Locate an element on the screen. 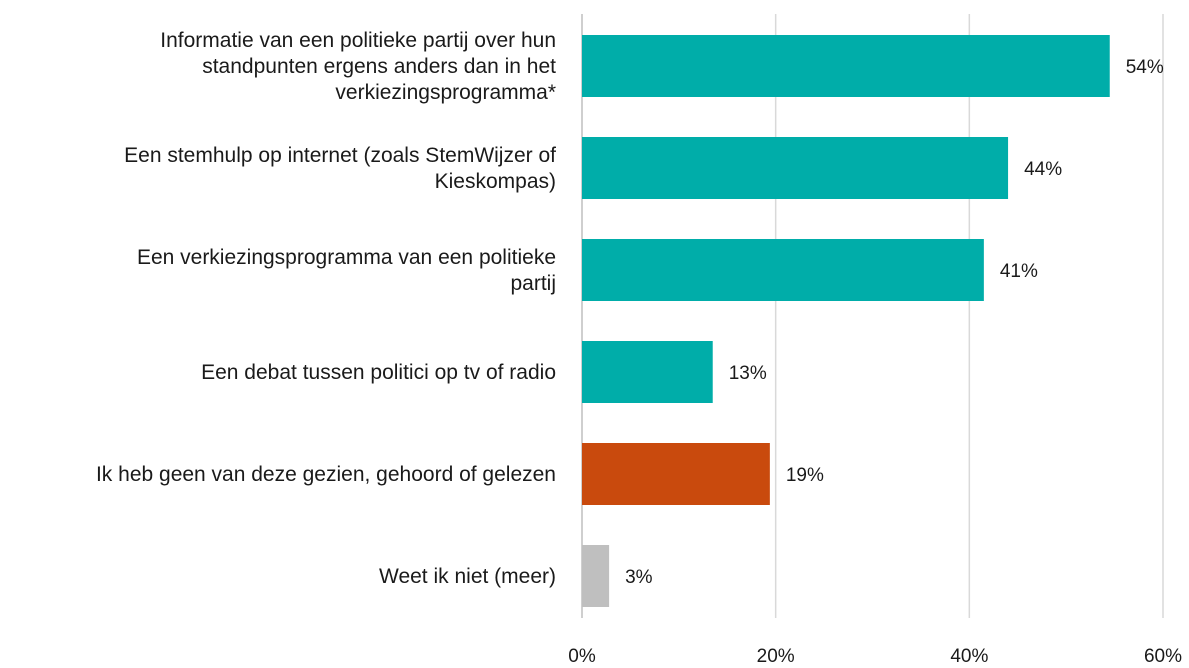 This screenshot has width=1189, height=668. x-tick-label: 60% is located at coordinates (1163, 656).